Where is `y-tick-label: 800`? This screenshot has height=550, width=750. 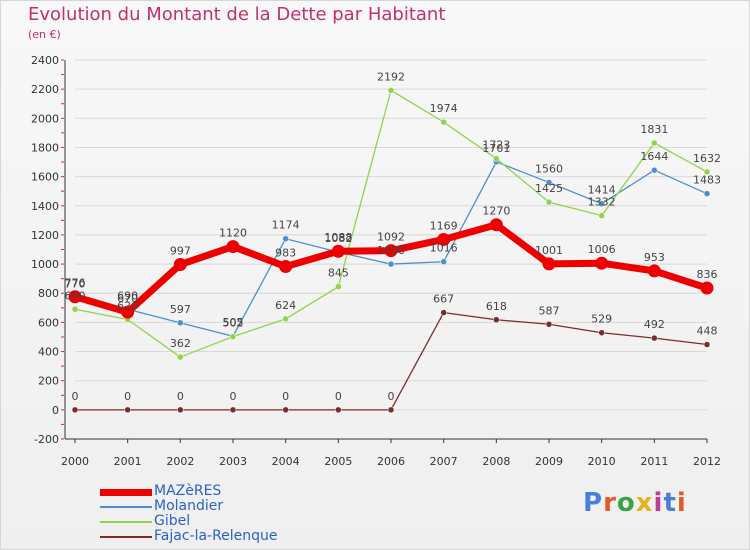 y-tick-label: 800 is located at coordinates (48, 293).